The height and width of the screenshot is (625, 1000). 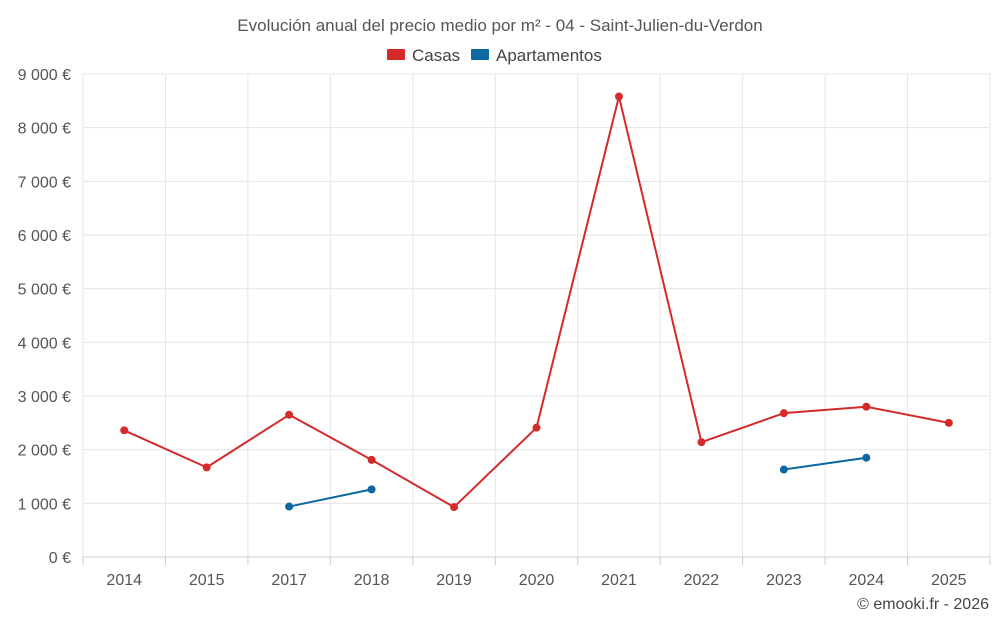 I want to click on x-tick-label: 2023, so click(x=784, y=580).